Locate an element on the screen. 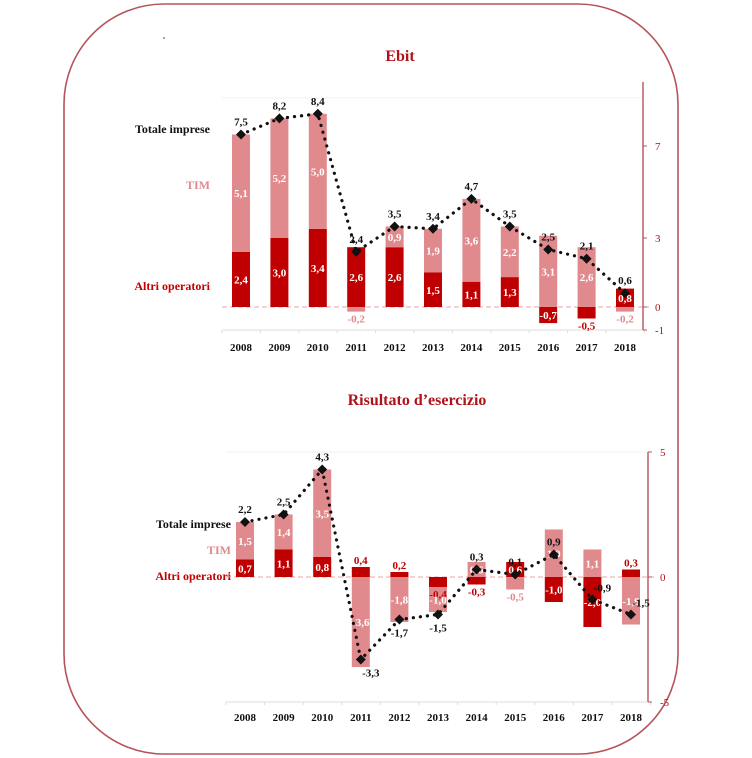  data-label-totale-imprese: 2,2 is located at coordinates (245, 510).